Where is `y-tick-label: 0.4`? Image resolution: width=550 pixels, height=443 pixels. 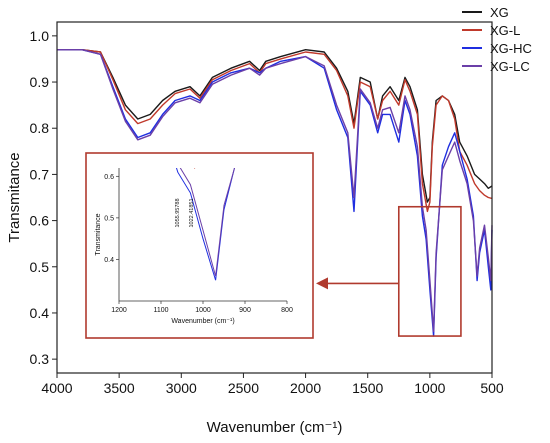 y-tick-label: 0.4 is located at coordinates (40, 313).